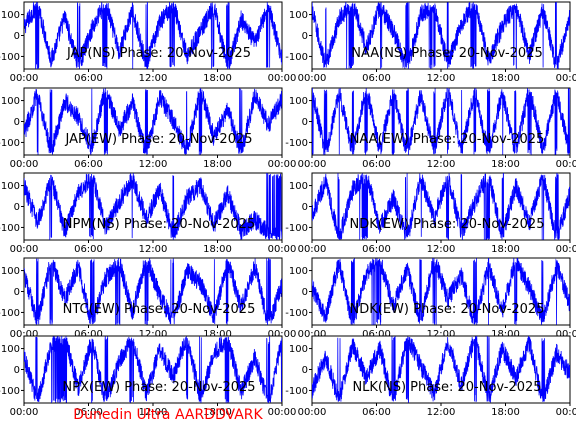 This screenshot has width=576, height=432. What do you see at coordinates (158, 139) in the screenshot?
I see `panel-title: JAP(EW) Phase: 20-Nov-2025` at bounding box center [158, 139].